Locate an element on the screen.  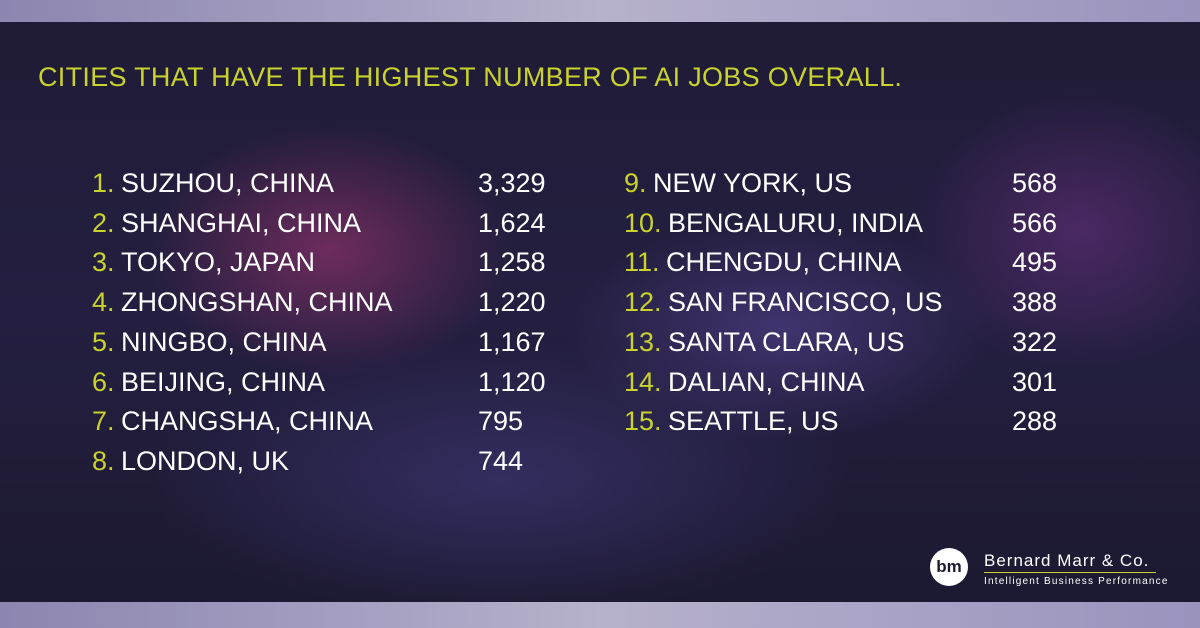
city-name: SEATTLE, US is located at coordinates (753, 421).